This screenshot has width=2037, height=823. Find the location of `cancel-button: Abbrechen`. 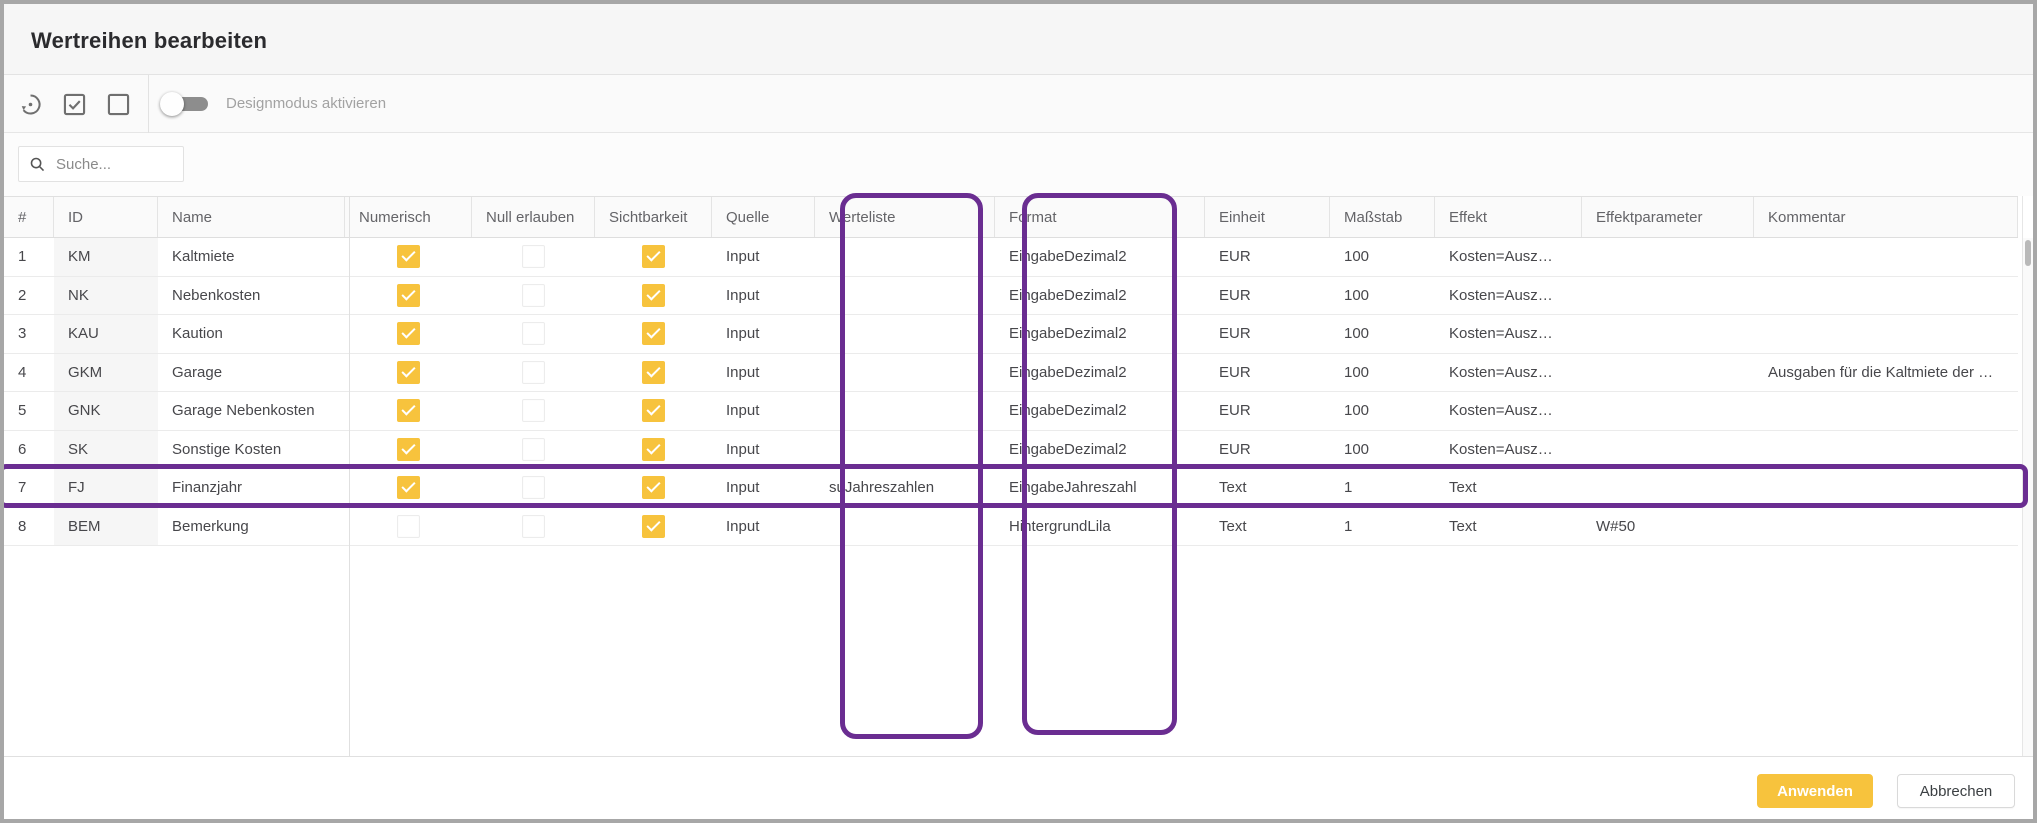

cancel-button: Abbrechen is located at coordinates (1956, 791).